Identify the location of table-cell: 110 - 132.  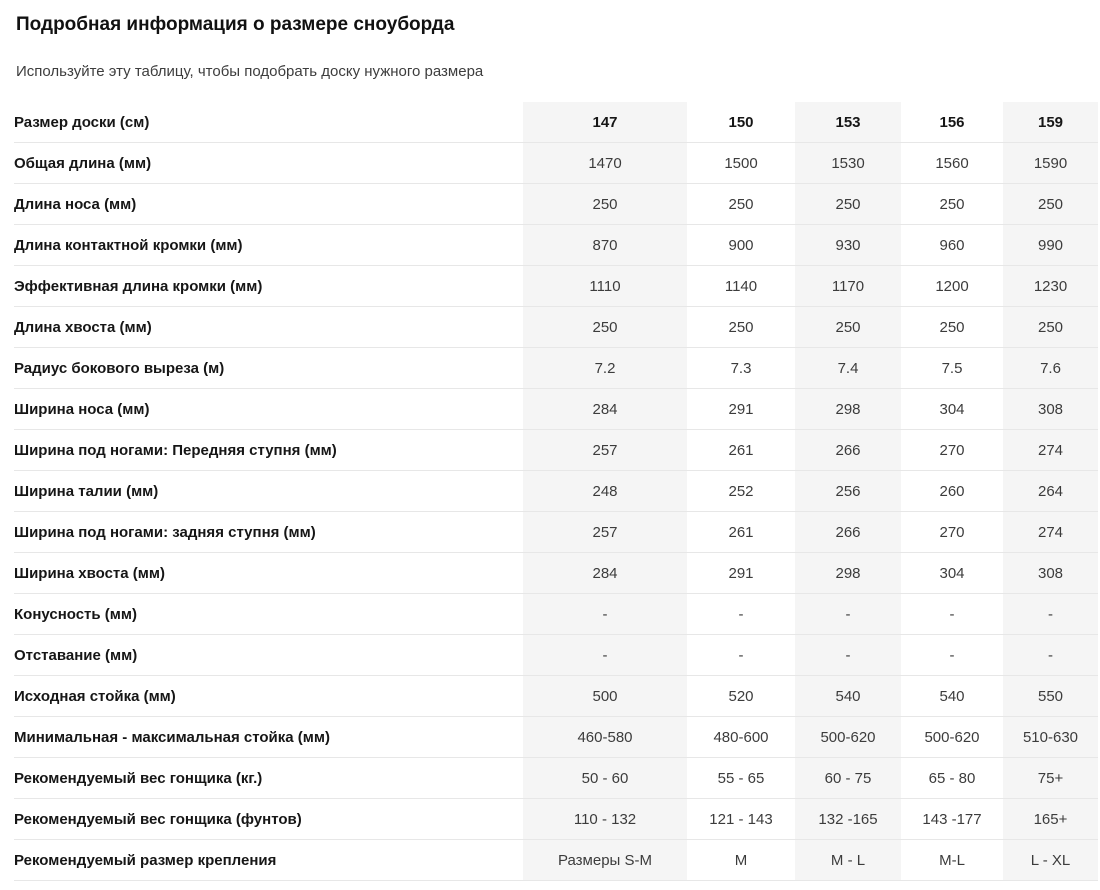
(605, 819).